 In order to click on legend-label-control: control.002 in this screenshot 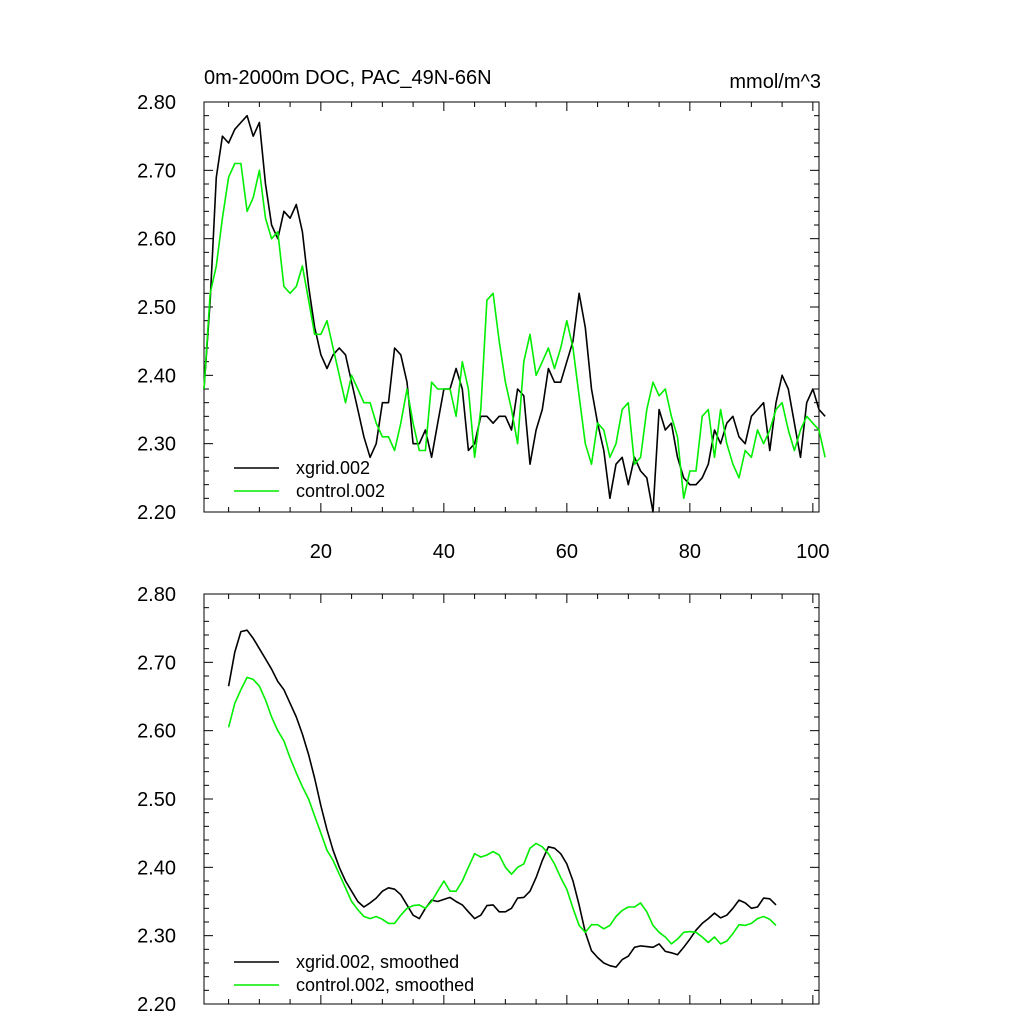, I will do `click(340, 491)`.